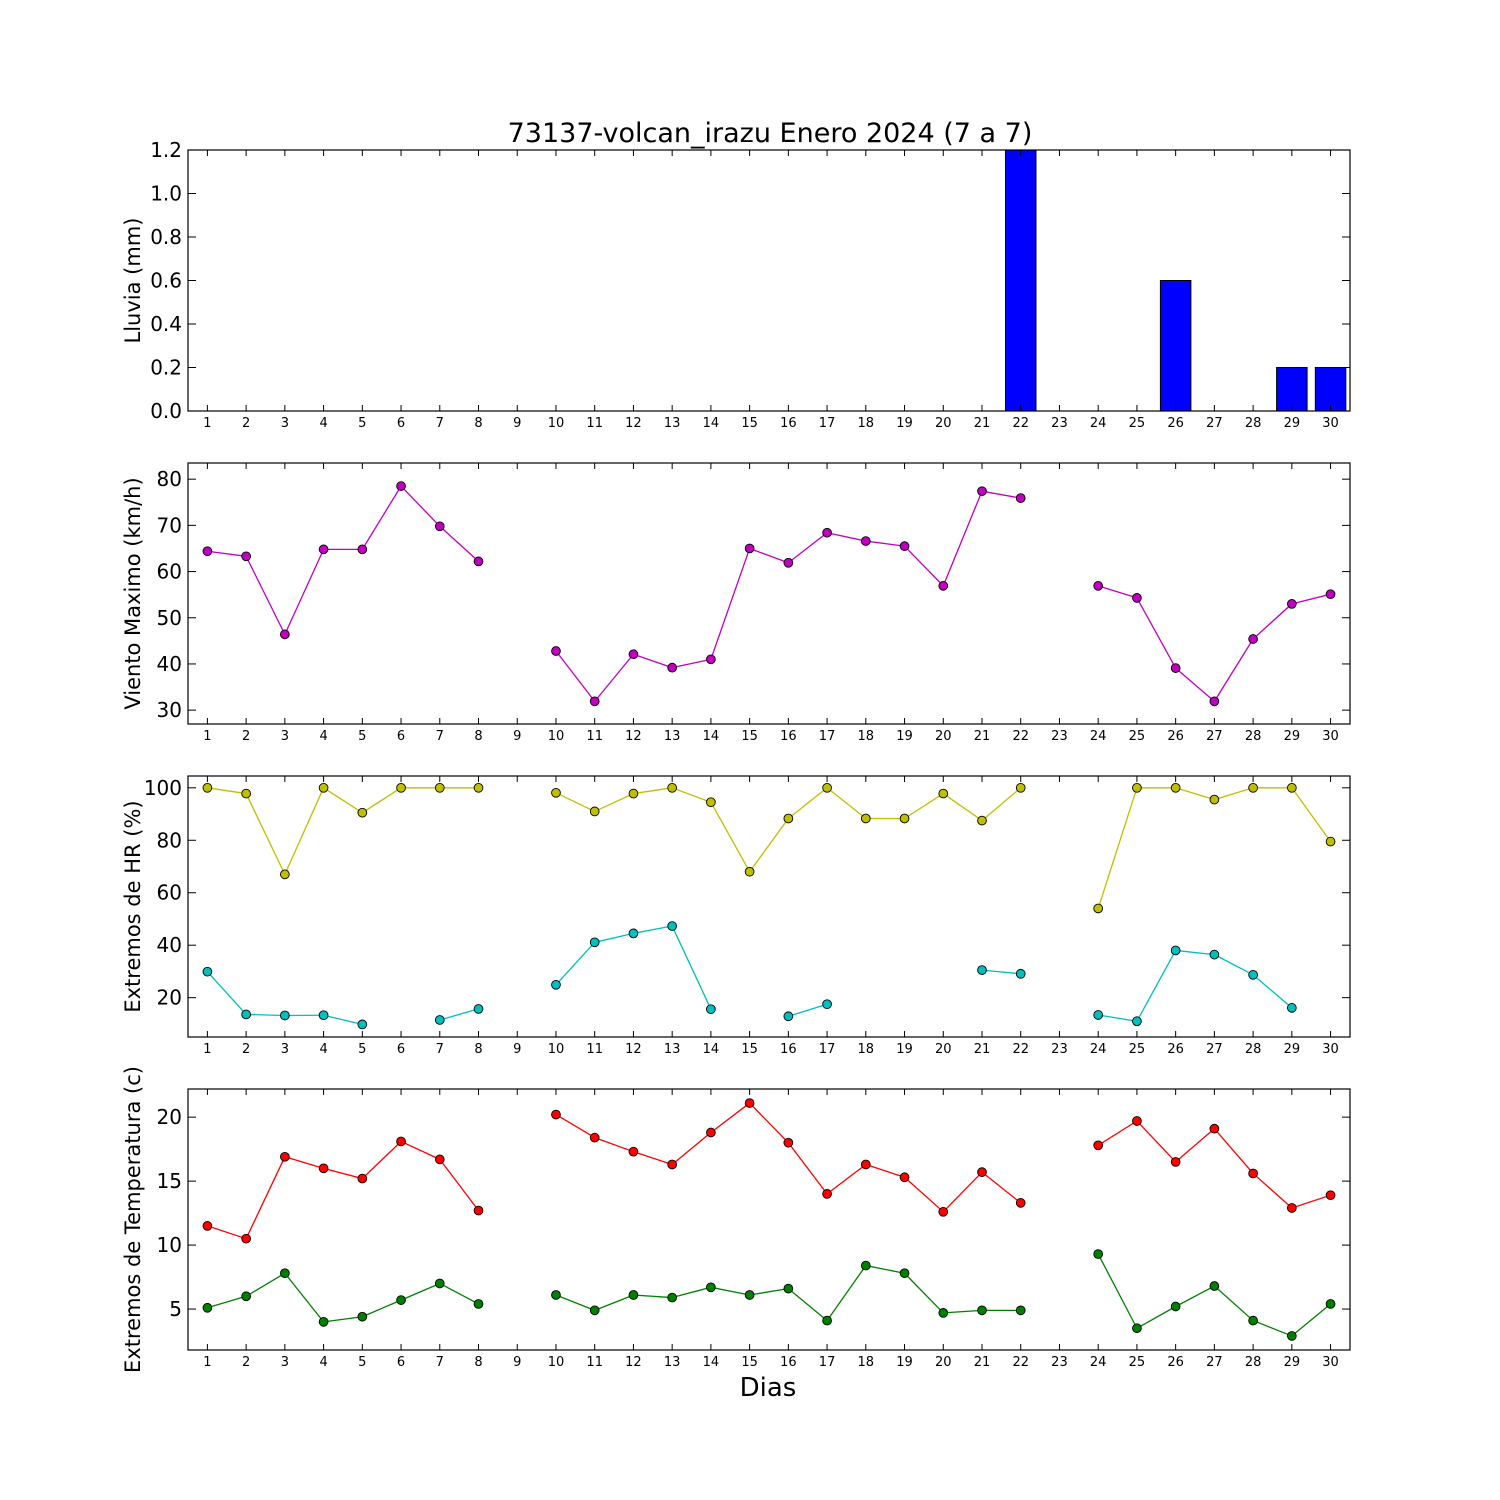  I want to click on x-tick-label: 1, so click(207, 1362).